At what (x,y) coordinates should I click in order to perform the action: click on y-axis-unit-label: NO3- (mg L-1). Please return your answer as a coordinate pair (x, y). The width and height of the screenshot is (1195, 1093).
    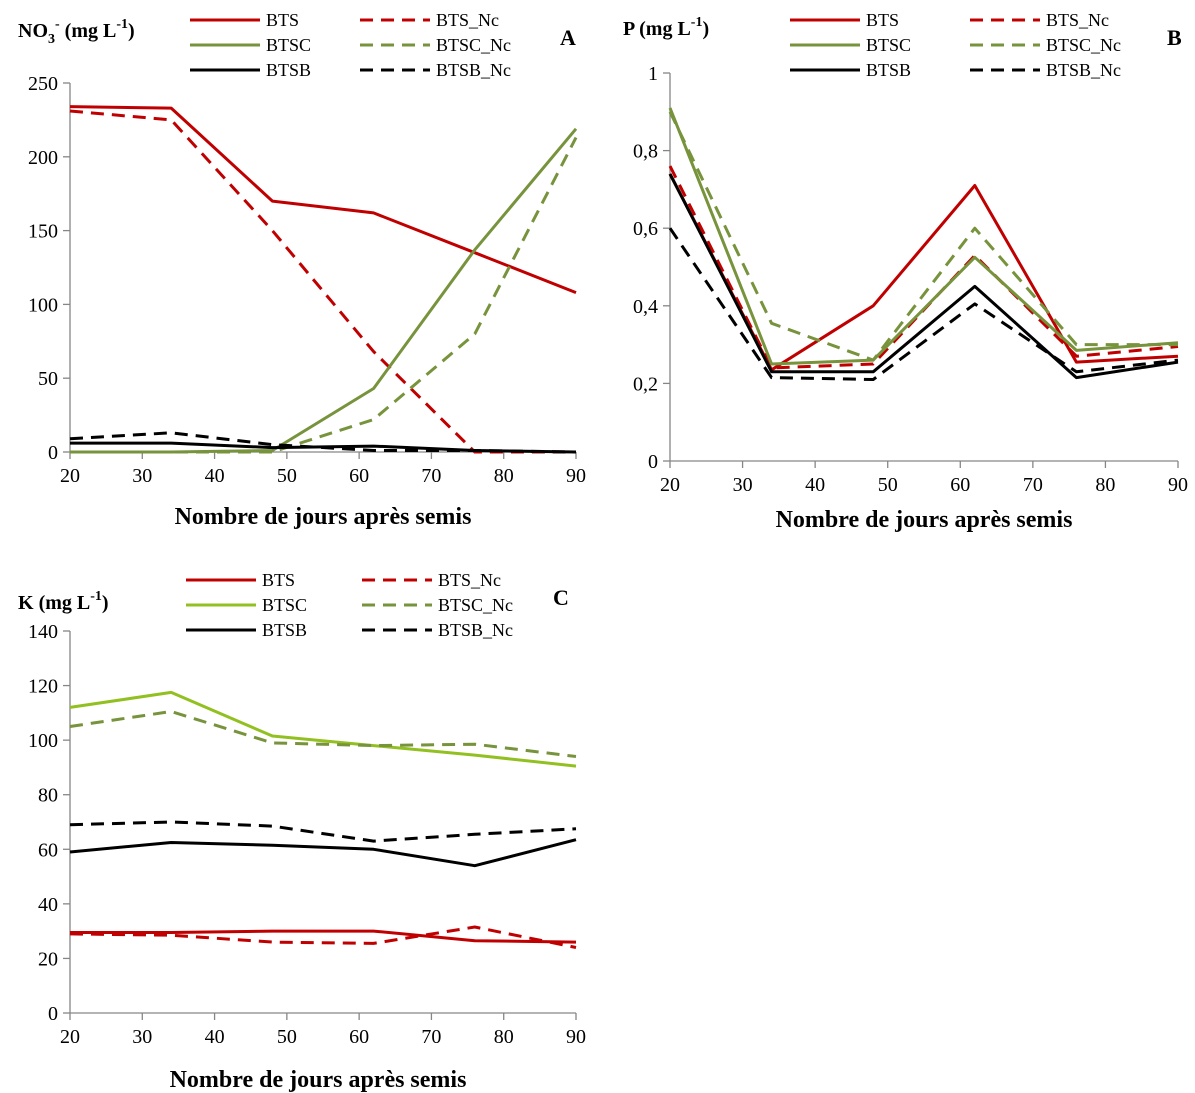
    Looking at the image, I should click on (76, 32).